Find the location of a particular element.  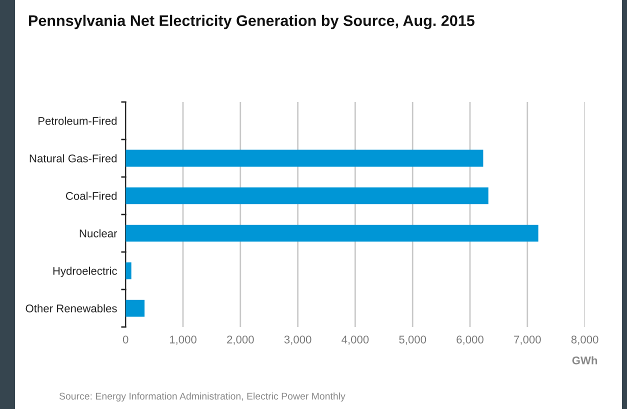

x-tick-label: 1,000 is located at coordinates (183, 340).